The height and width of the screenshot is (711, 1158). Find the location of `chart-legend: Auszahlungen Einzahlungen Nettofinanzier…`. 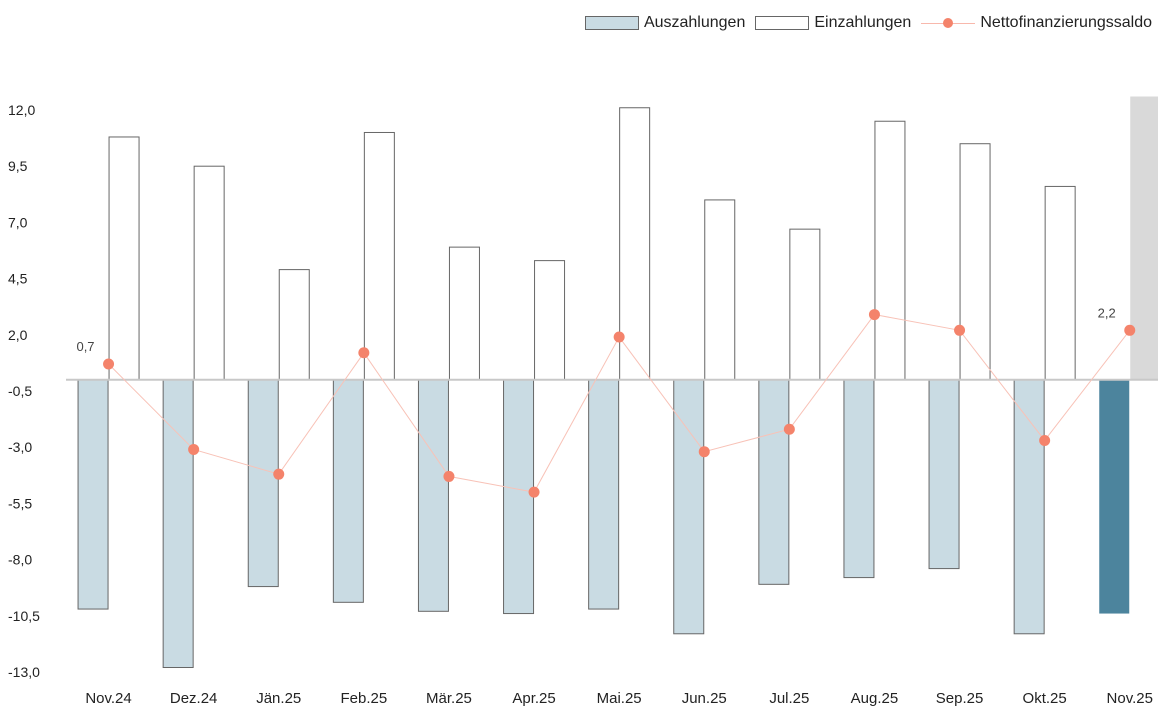

chart-legend: Auszahlungen Einzahlungen Nettofinanzier… is located at coordinates (868, 23).